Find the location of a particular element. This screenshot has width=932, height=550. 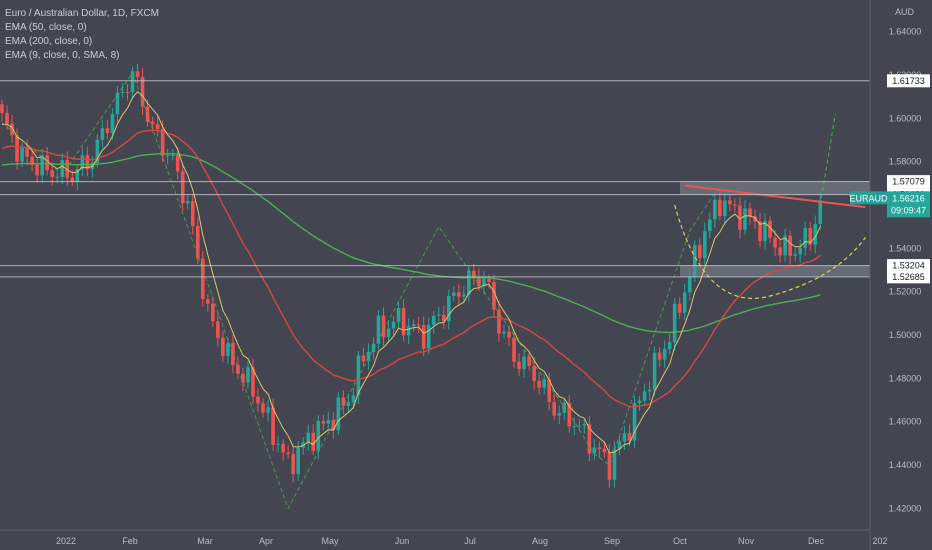

x-tick-label: Oct is located at coordinates (680, 541).